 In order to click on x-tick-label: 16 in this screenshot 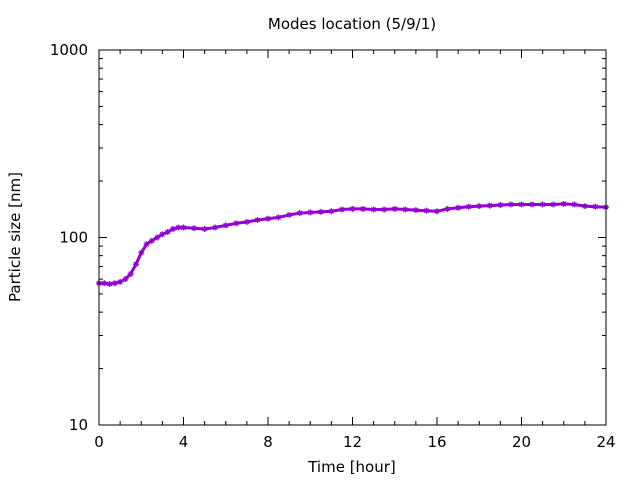, I will do `click(436, 442)`.